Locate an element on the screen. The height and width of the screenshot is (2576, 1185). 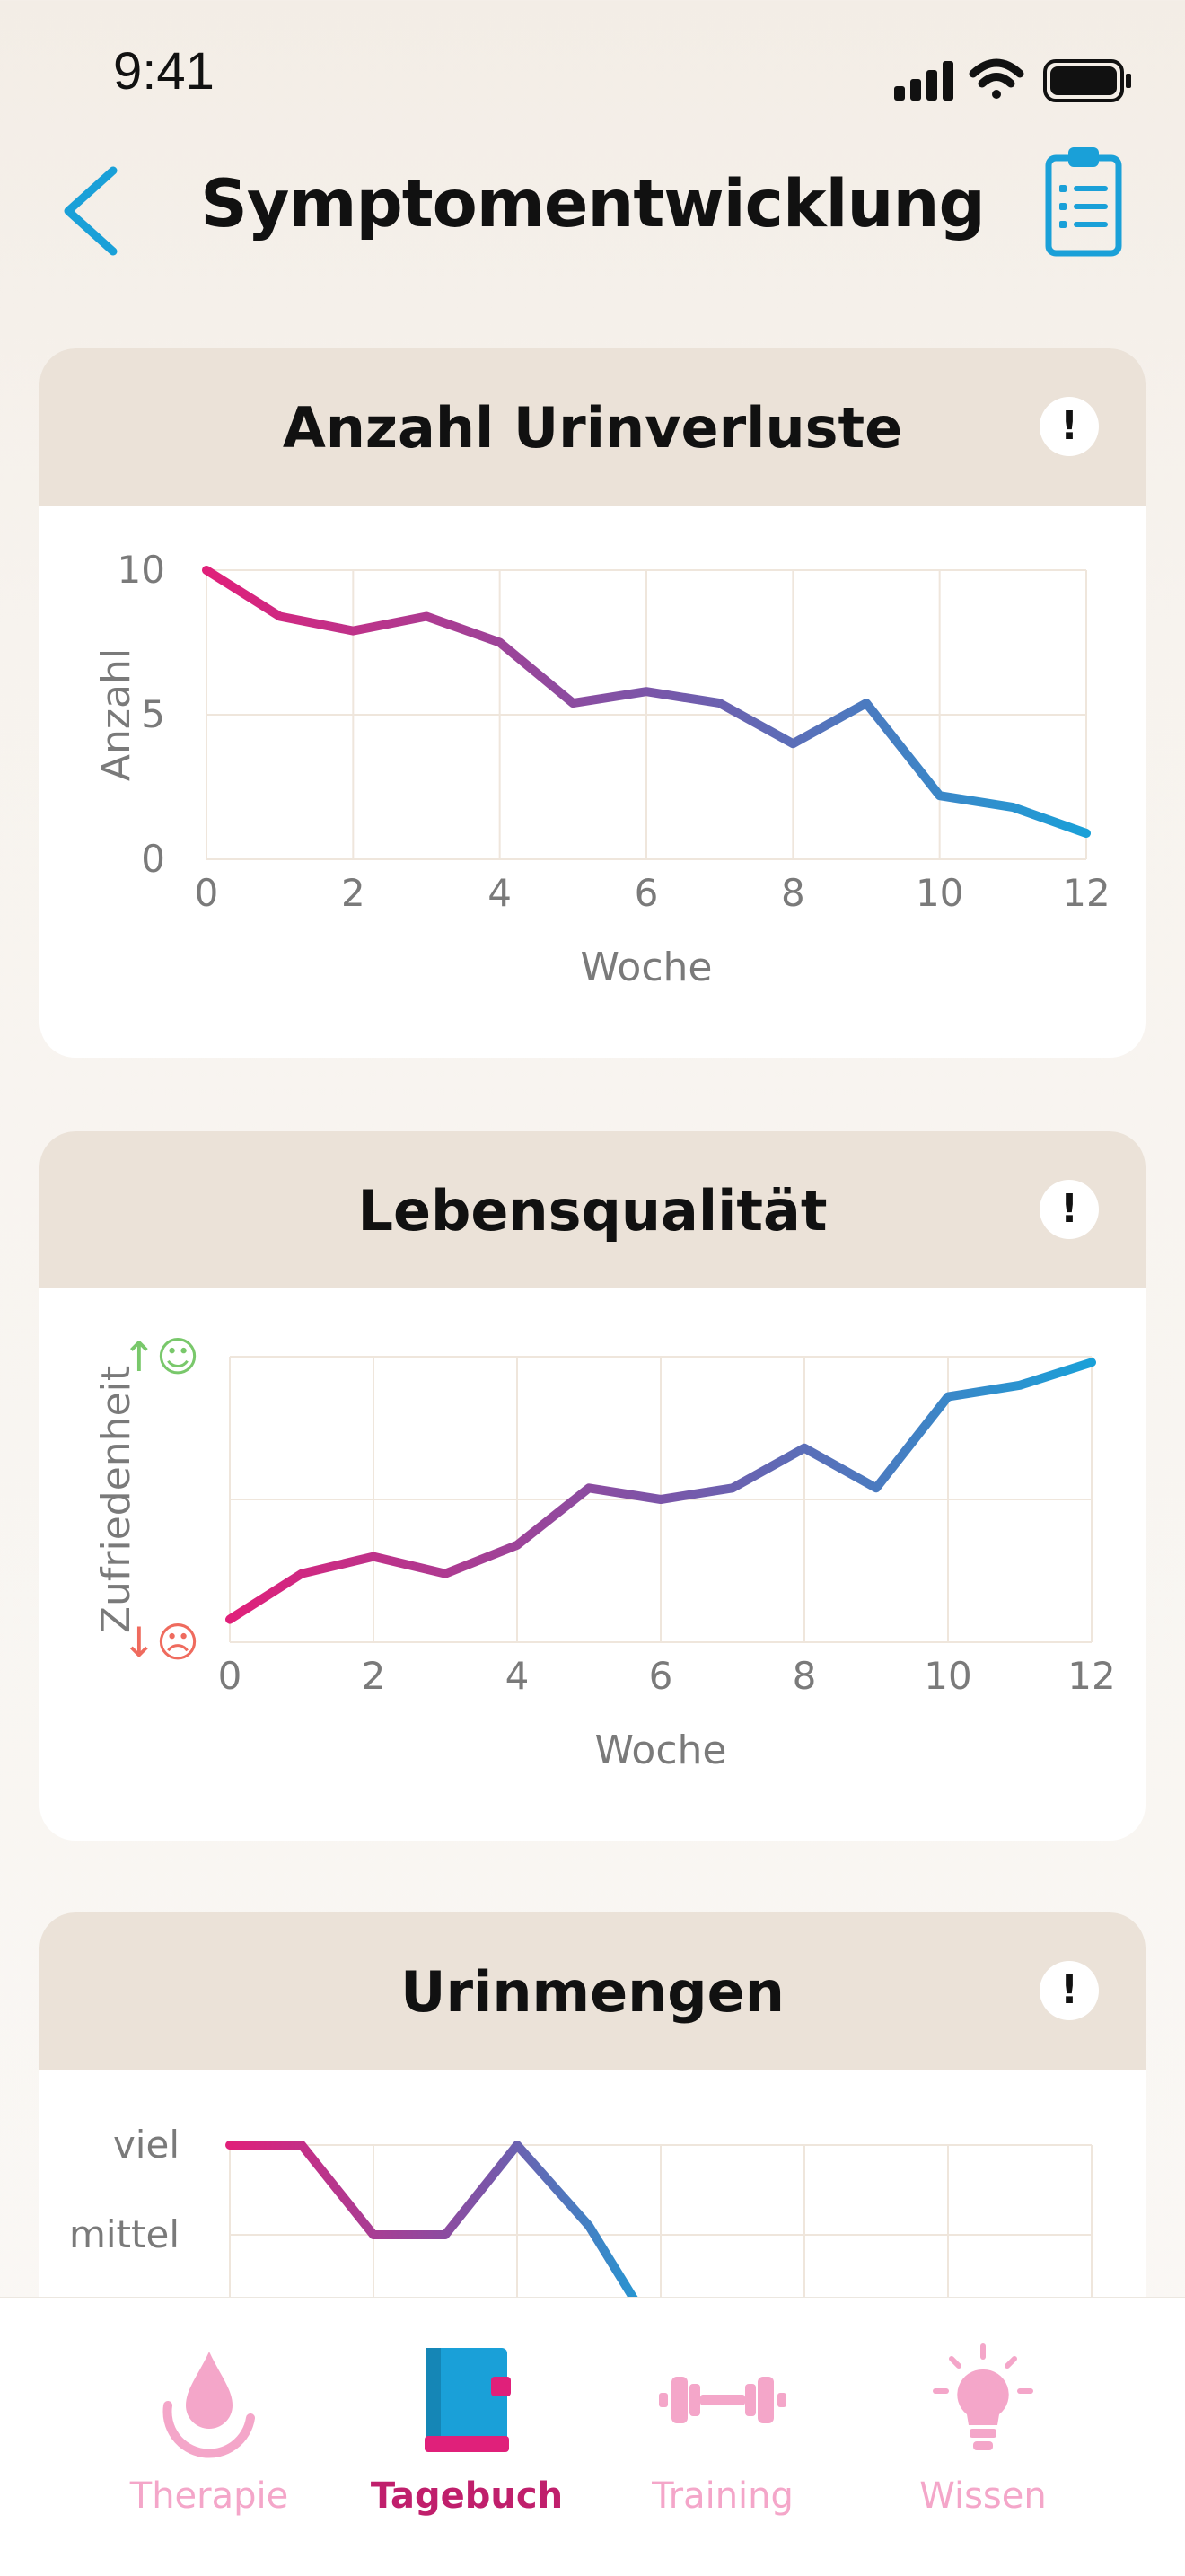
y-axis-label: Zufriedenheit is located at coordinates (116, 1499).